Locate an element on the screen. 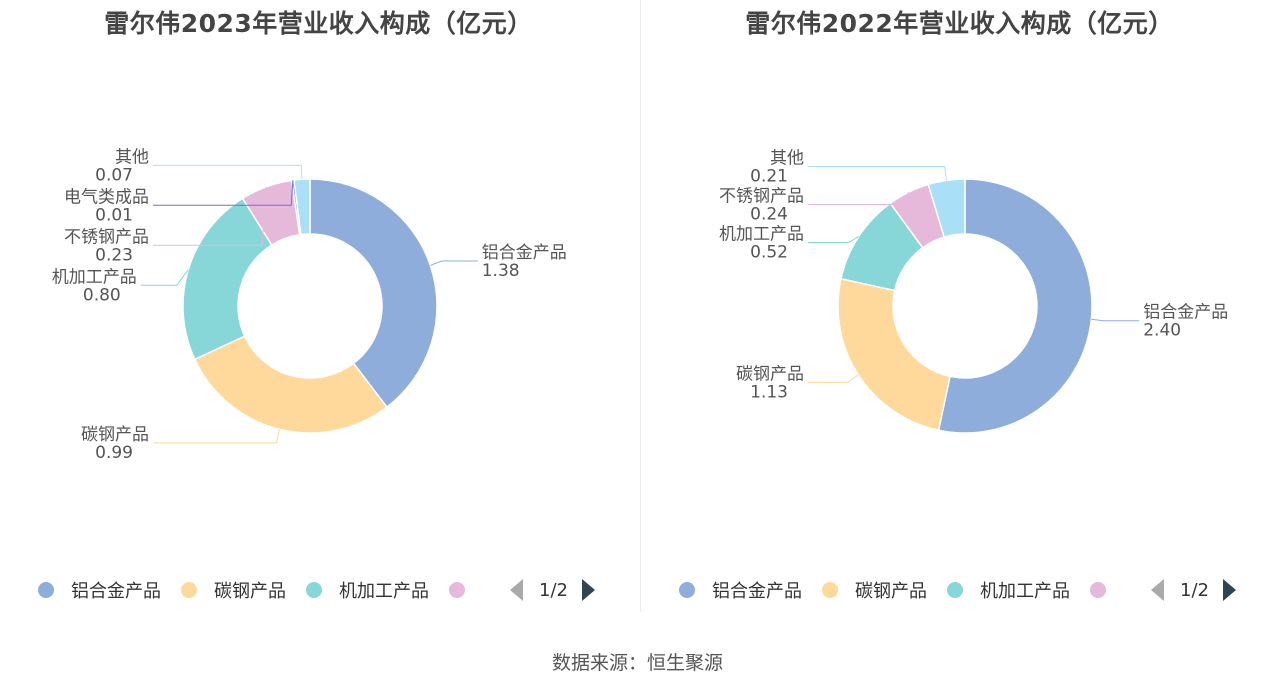  slice-value-label: 0.07 is located at coordinates (114, 175).